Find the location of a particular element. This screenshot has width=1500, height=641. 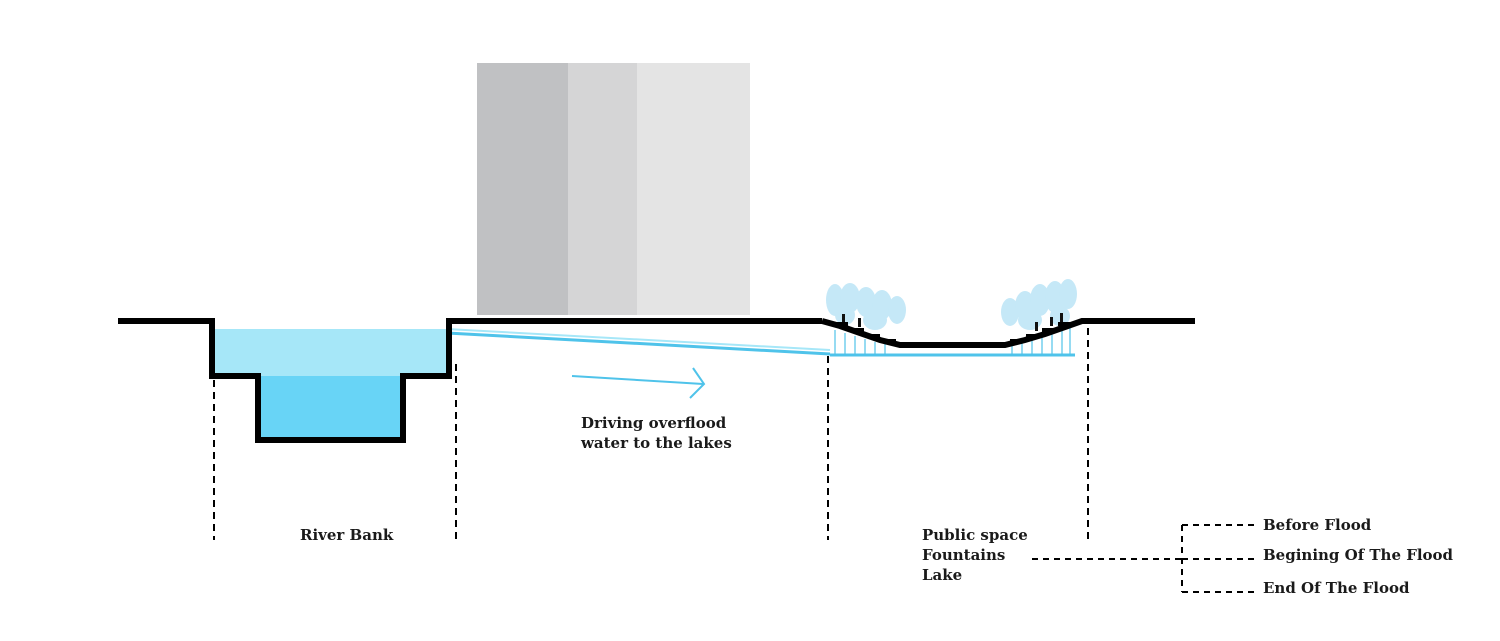

label-overflood: Driving overflood water to the lakes is located at coordinates (656, 433).